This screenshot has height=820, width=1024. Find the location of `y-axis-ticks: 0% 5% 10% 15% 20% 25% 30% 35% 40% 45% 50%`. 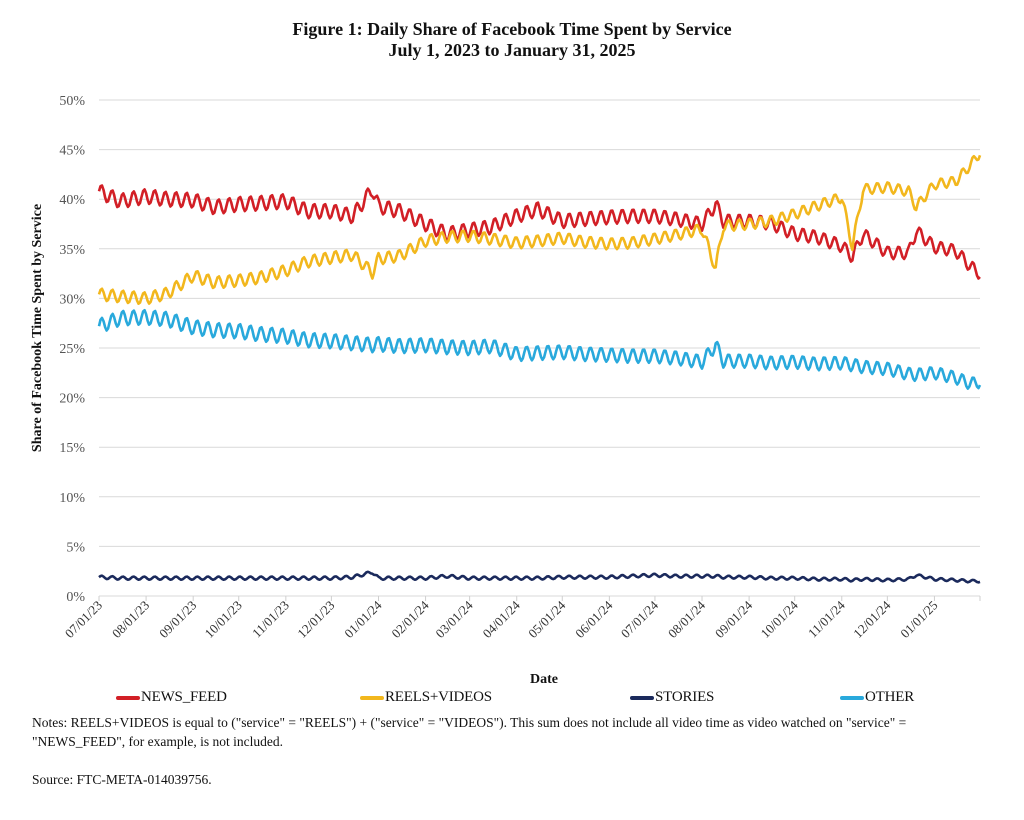

y-axis-ticks: 0% 5% 10% 15% 20% 25% 30% 35% 40% 45% 50% is located at coordinates (72, 349).